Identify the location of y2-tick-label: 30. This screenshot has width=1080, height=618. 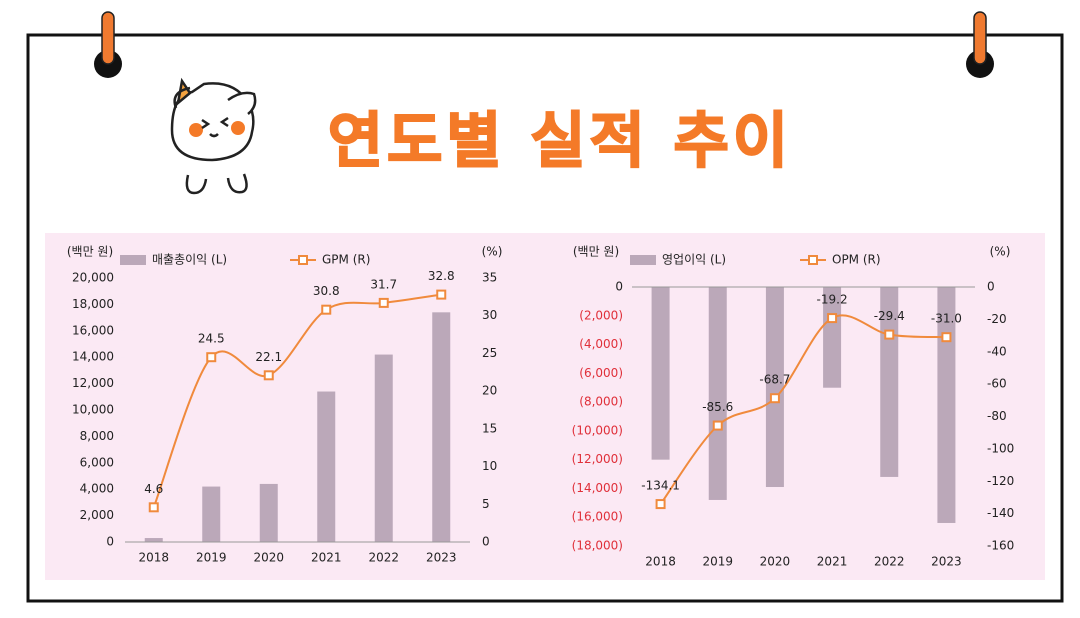
(489, 315).